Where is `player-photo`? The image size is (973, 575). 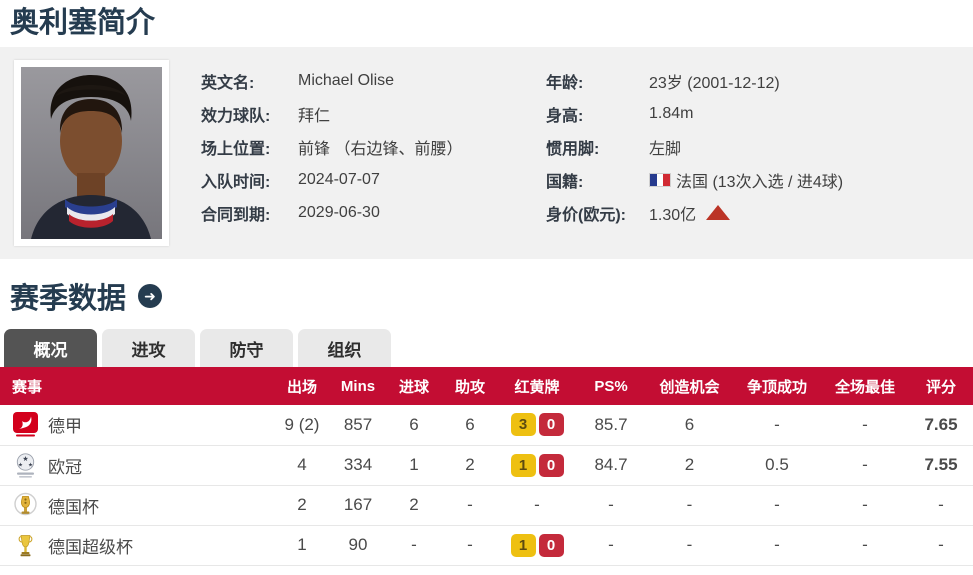
player-photo is located at coordinates (91, 153).